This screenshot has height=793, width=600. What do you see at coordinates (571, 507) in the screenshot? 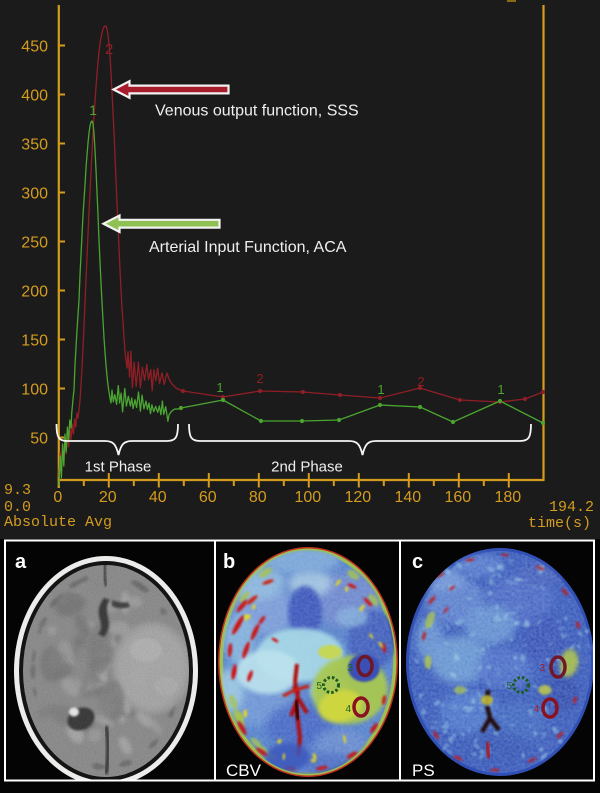
I see `svg-text: 194.2` at bounding box center [571, 507].